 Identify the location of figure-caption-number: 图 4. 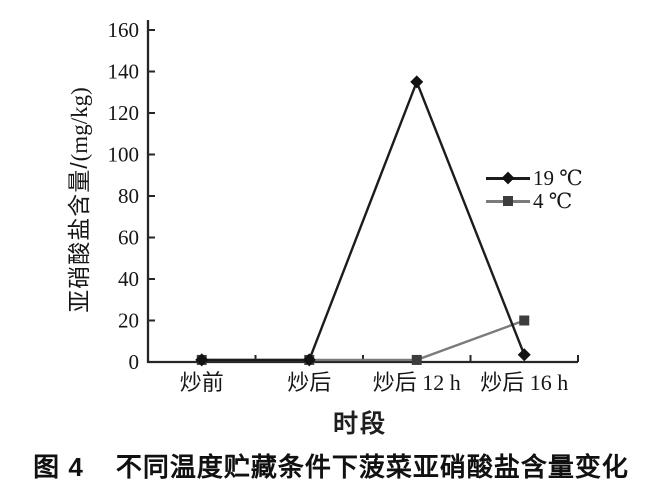
(58, 467).